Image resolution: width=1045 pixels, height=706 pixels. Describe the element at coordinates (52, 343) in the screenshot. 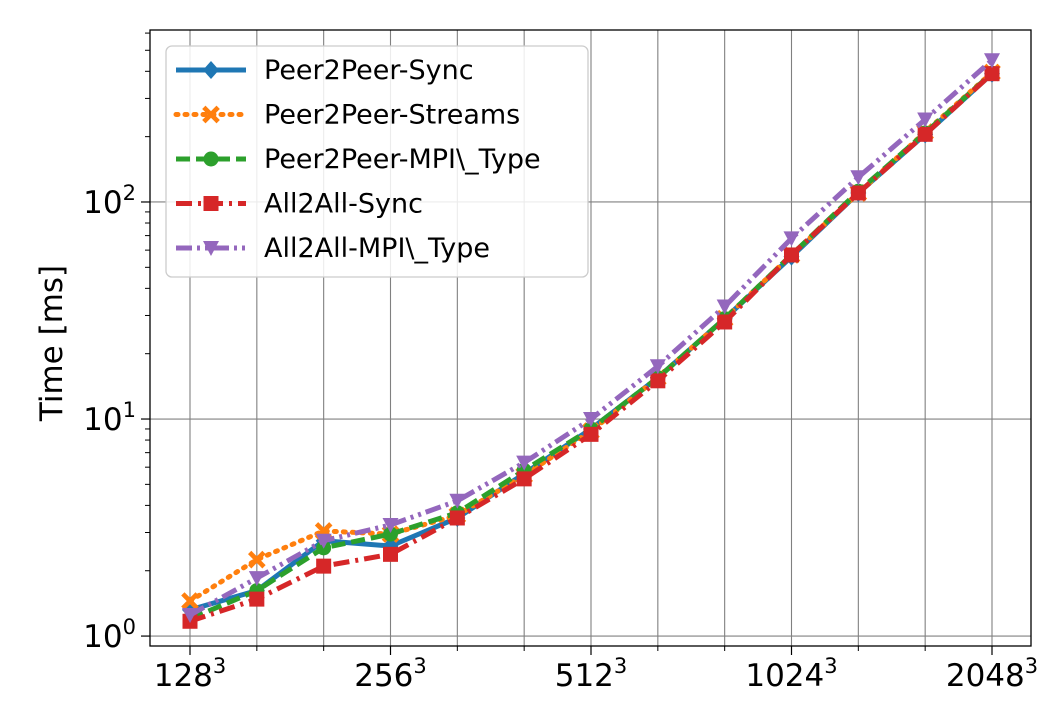

I see `y-axis-label: Time [ms]` at that location.